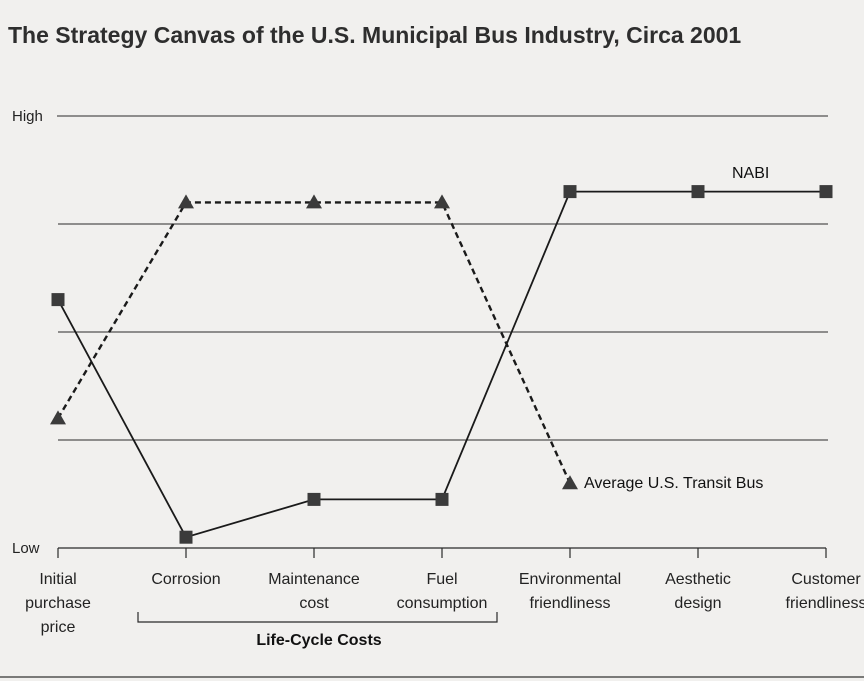  Describe the element at coordinates (318, 640) in the screenshot. I see `bracket-label: Life-Cycle Costs` at that location.